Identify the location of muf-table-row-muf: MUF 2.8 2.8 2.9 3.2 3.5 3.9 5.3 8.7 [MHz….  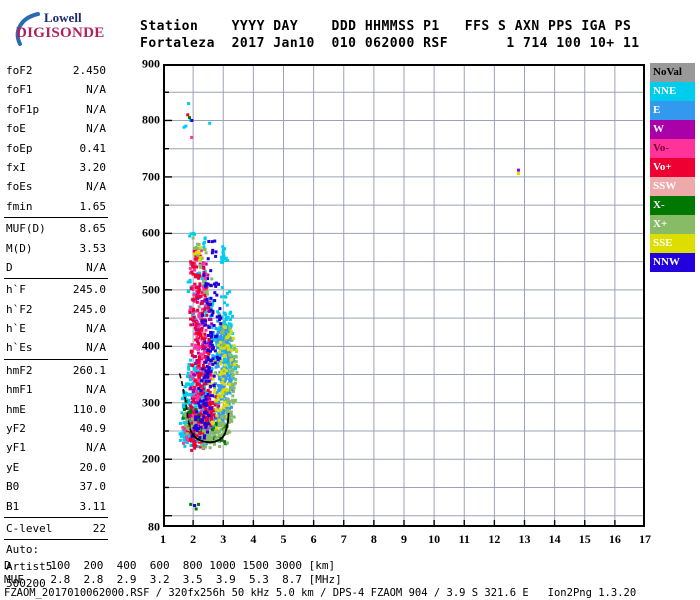
(173, 579).